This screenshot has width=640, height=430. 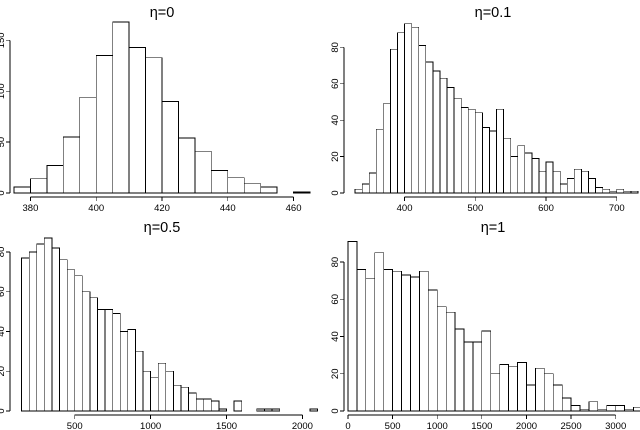 I want to click on x-tick-label: 600, so click(x=546, y=208).